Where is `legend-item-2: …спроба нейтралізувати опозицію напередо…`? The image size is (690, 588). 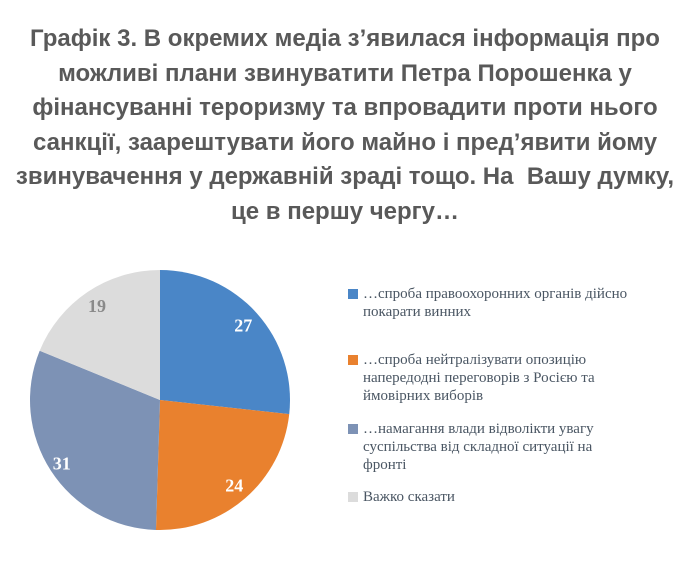 legend-item-2: …спроба нейтралізувати опозицію напередо… is located at coordinates (490, 378).